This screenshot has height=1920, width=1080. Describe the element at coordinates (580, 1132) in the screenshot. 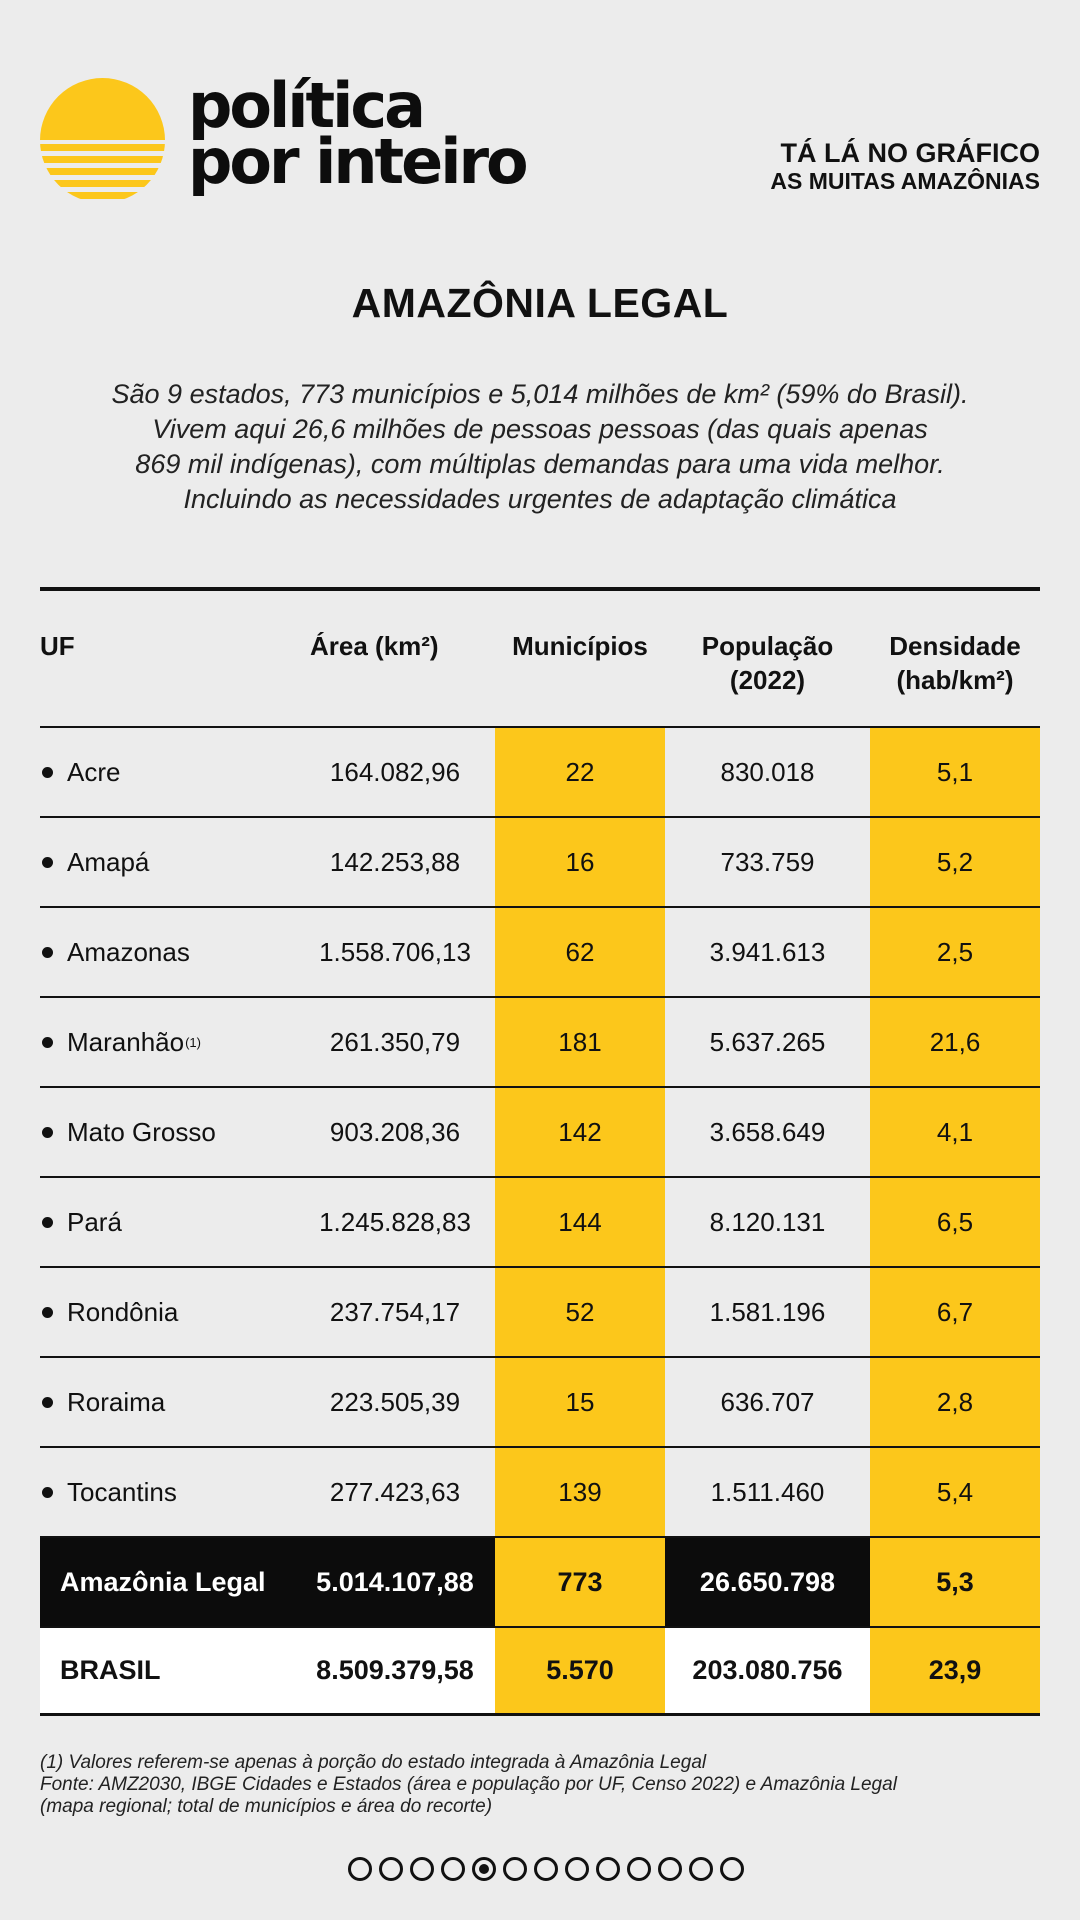

I see `cell-municipios: 142` at that location.